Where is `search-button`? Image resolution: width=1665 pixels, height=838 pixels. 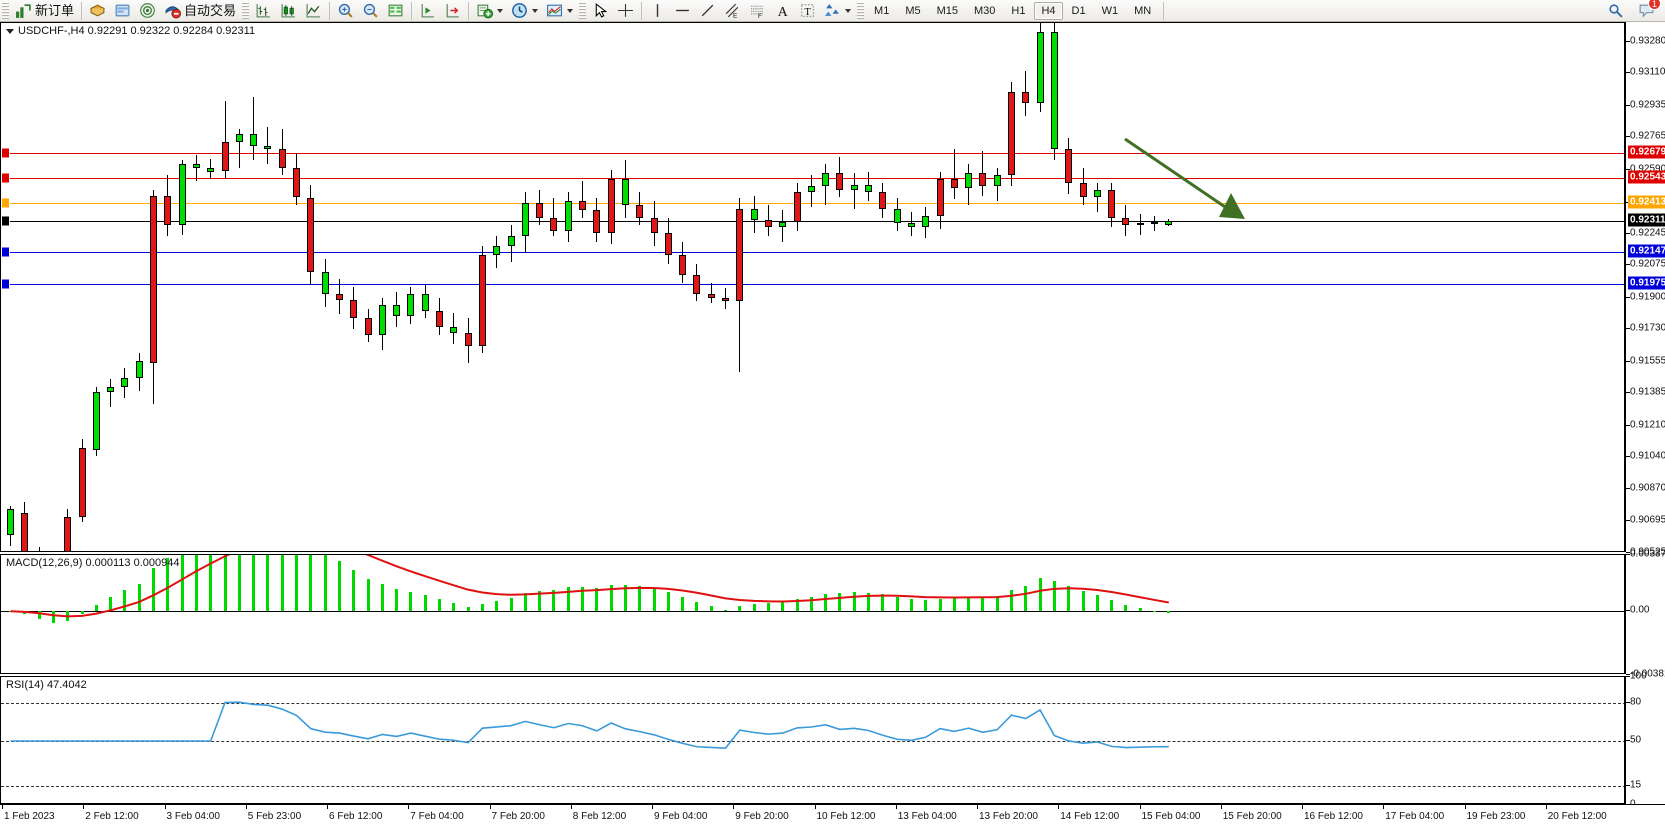 search-button is located at coordinates (1615, 11).